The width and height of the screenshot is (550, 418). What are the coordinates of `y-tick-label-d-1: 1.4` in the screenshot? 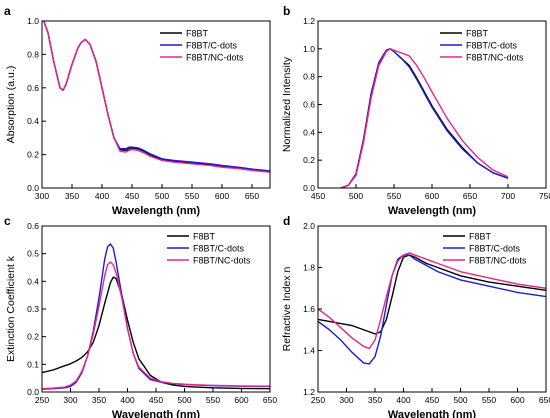 It's located at (309, 351).